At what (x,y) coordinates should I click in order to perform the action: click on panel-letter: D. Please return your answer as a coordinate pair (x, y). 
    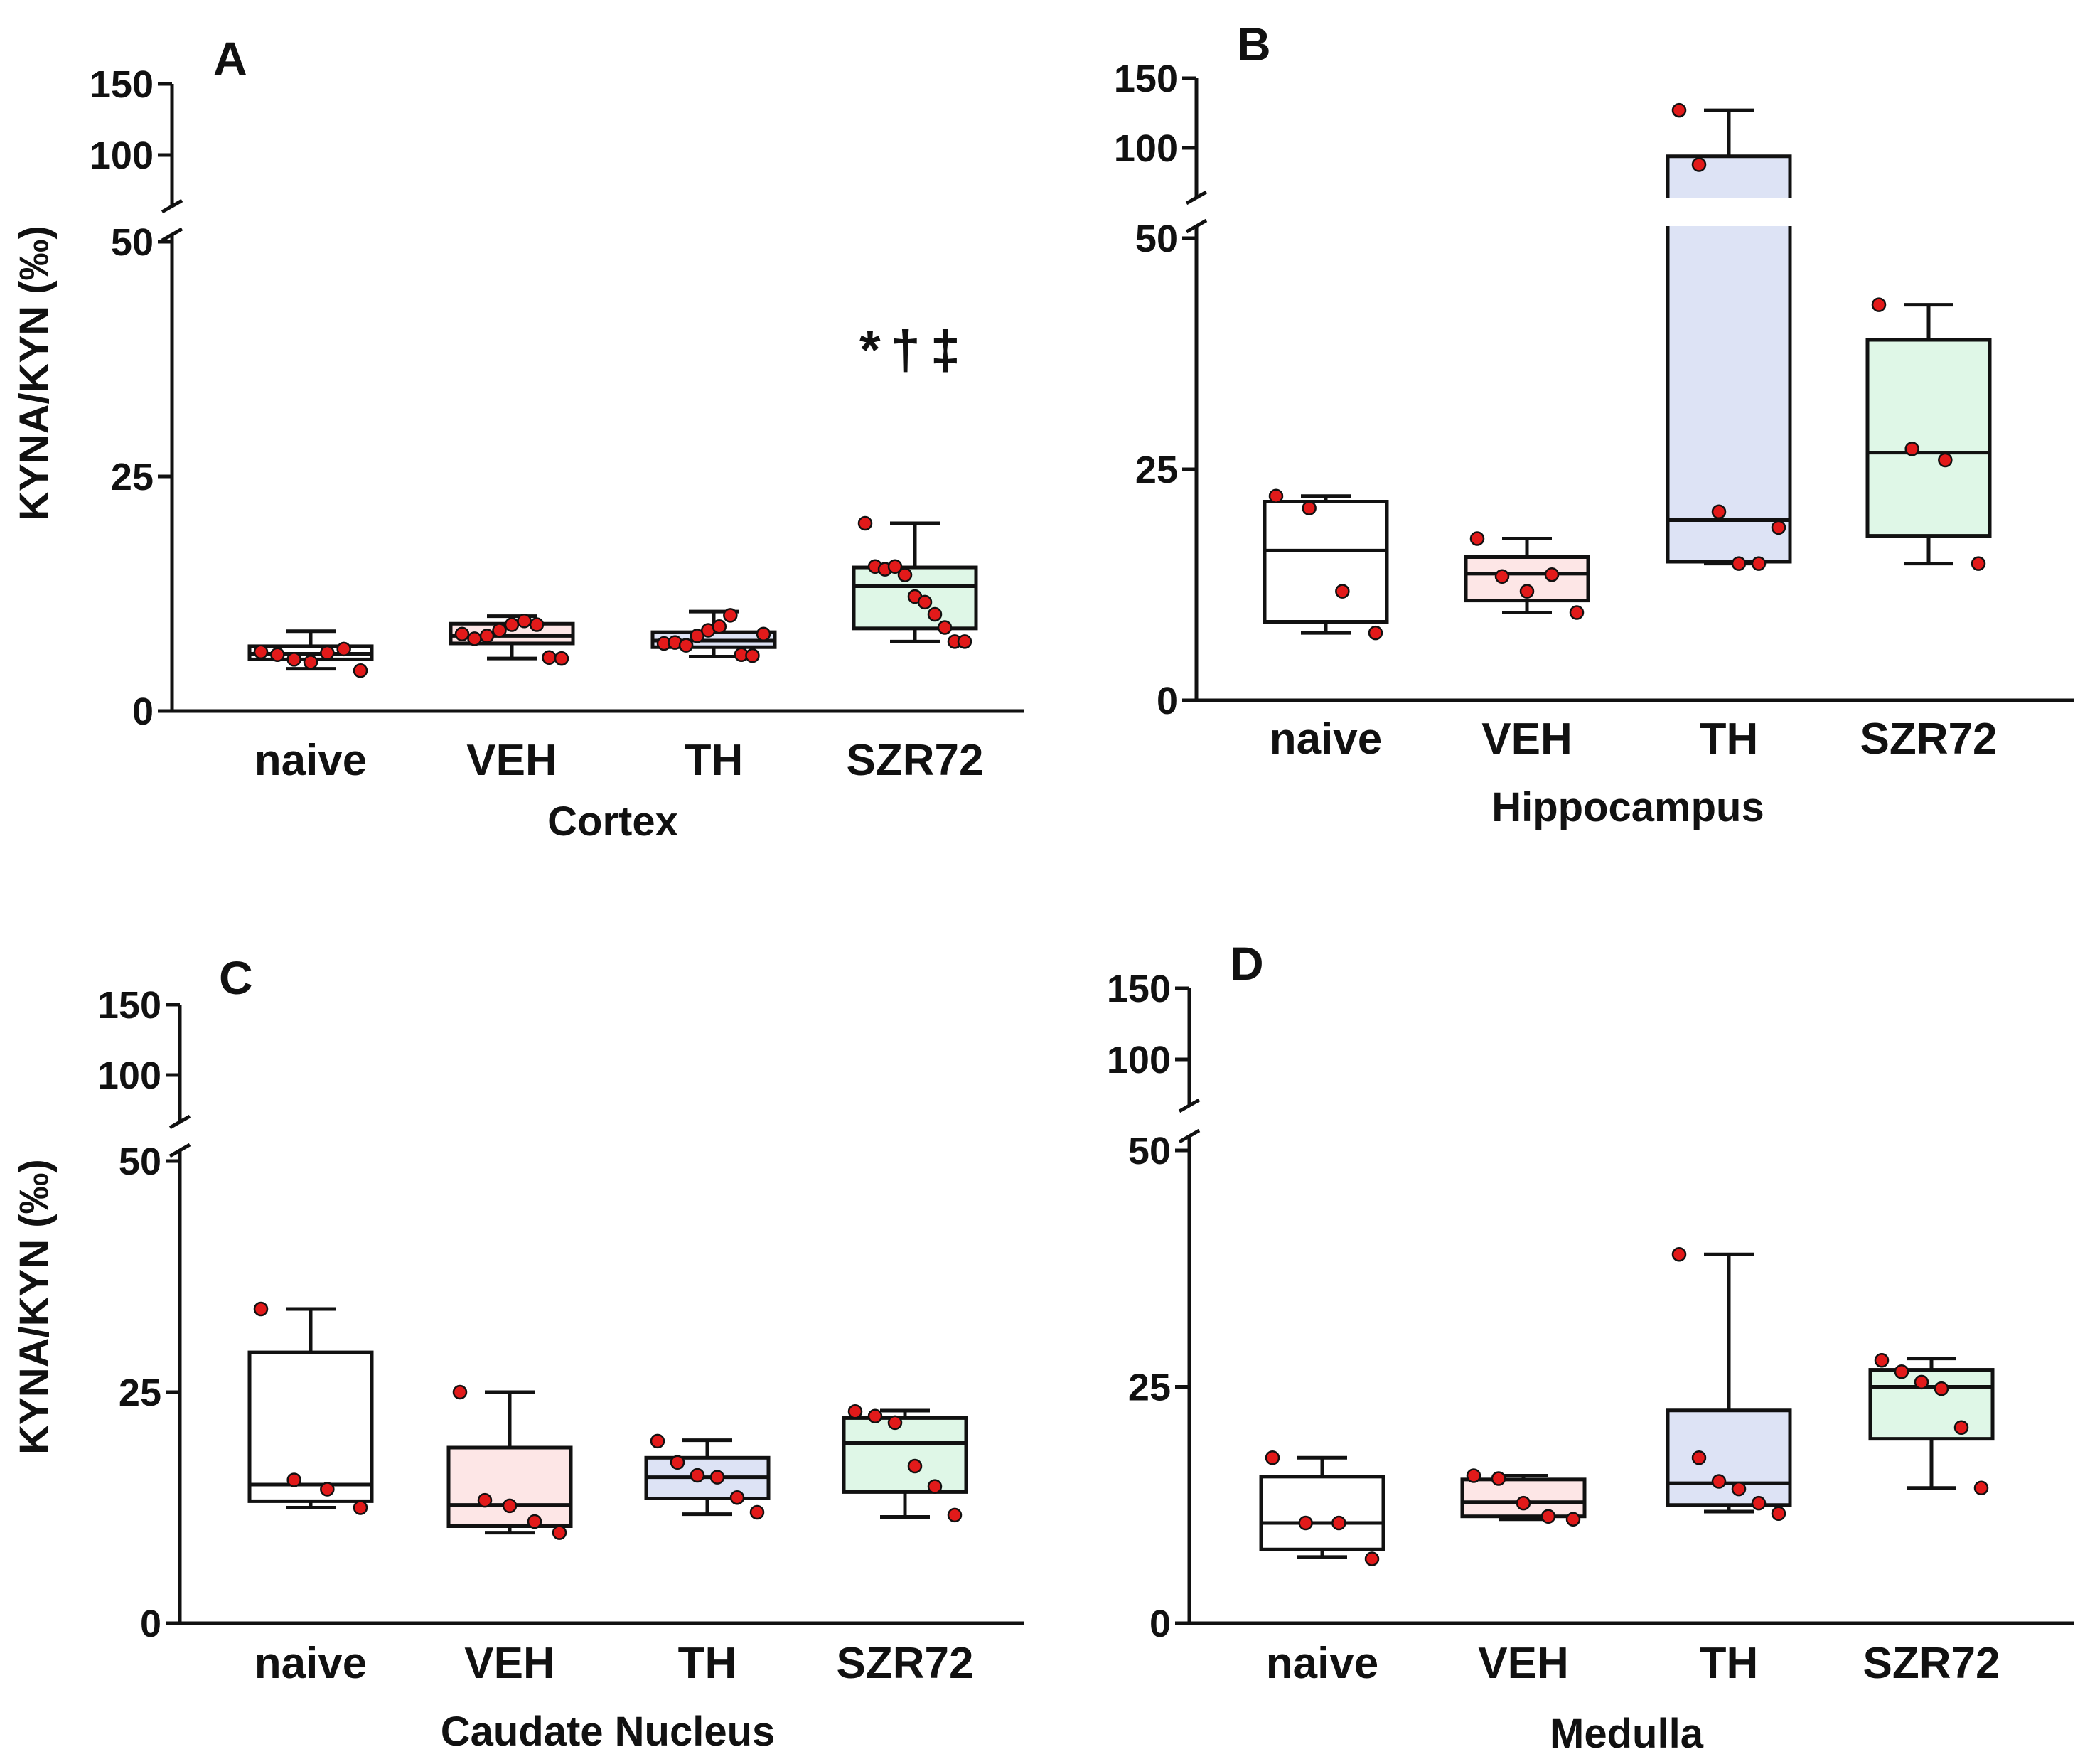
    Looking at the image, I should click on (1247, 963).